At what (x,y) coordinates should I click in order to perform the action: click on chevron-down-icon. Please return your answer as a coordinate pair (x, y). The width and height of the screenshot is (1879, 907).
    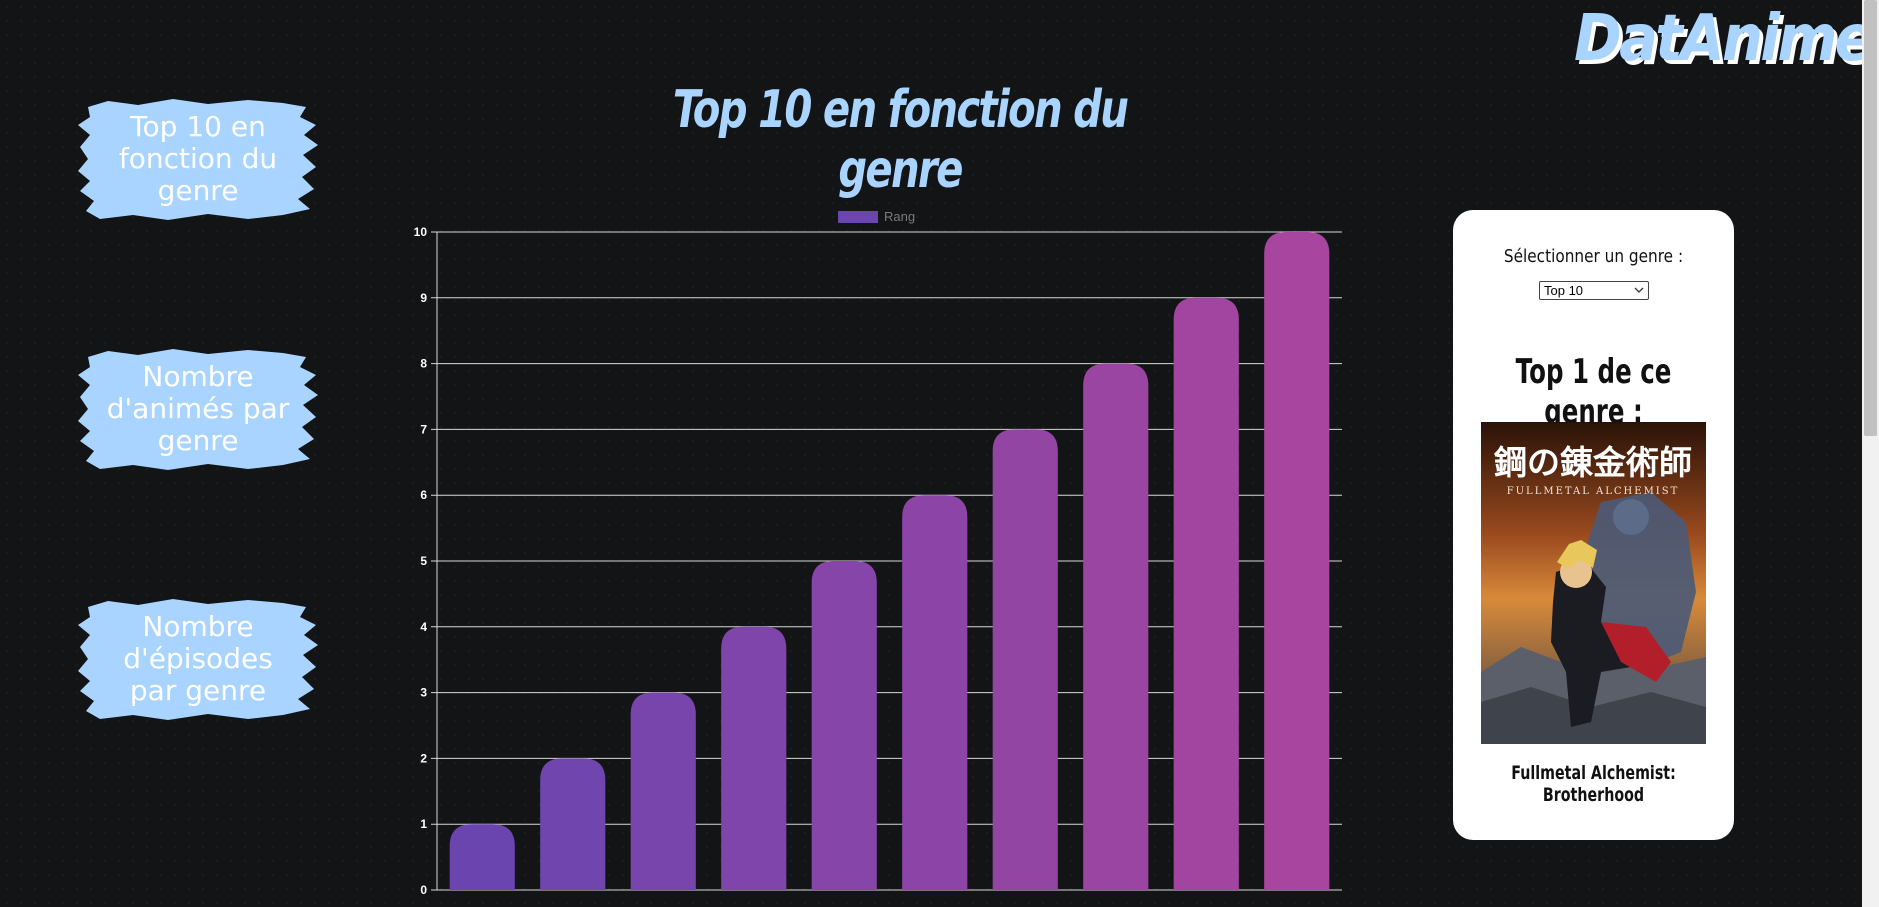
    Looking at the image, I should click on (1639, 290).